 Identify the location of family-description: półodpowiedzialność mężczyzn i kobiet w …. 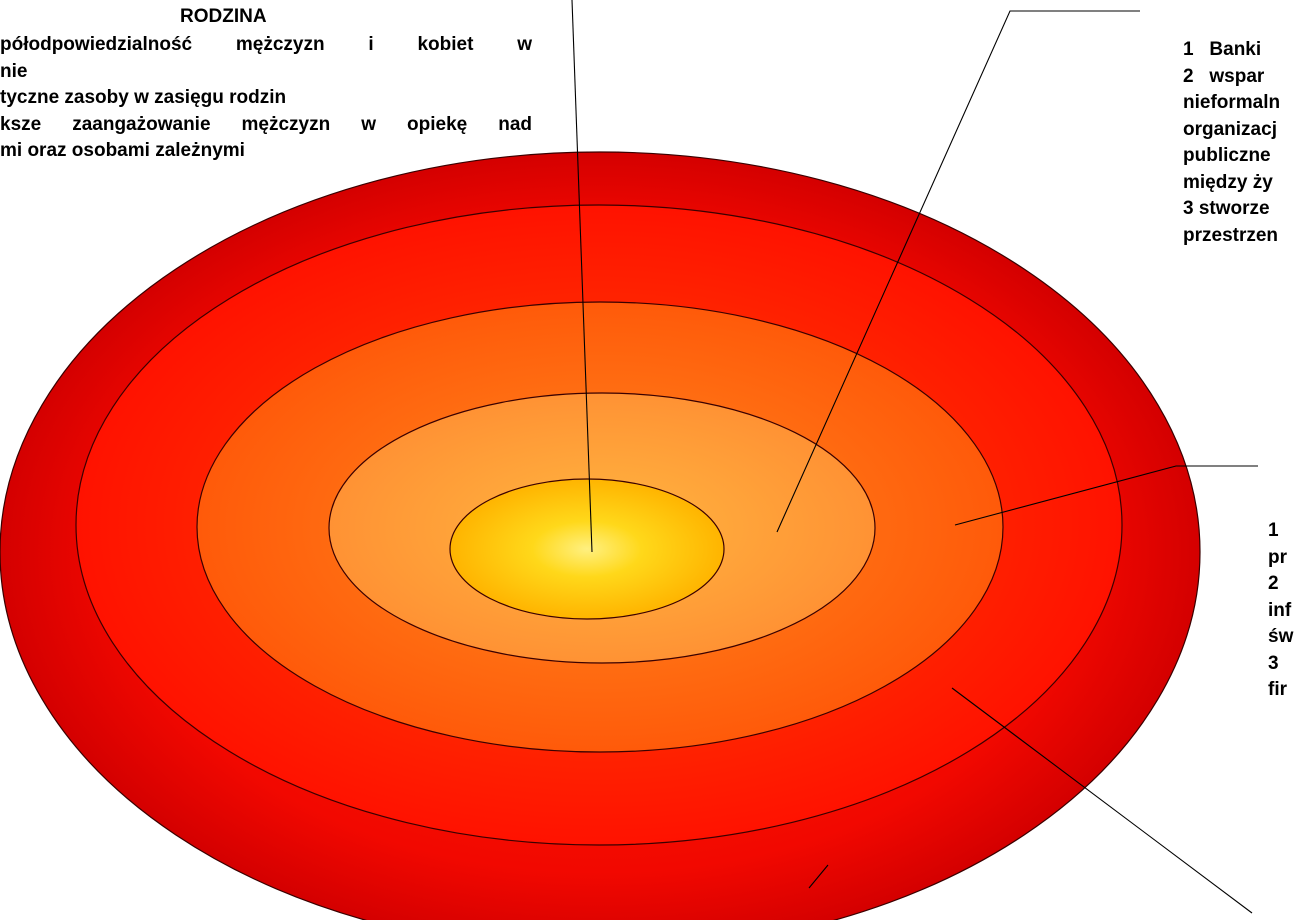
(266, 98).